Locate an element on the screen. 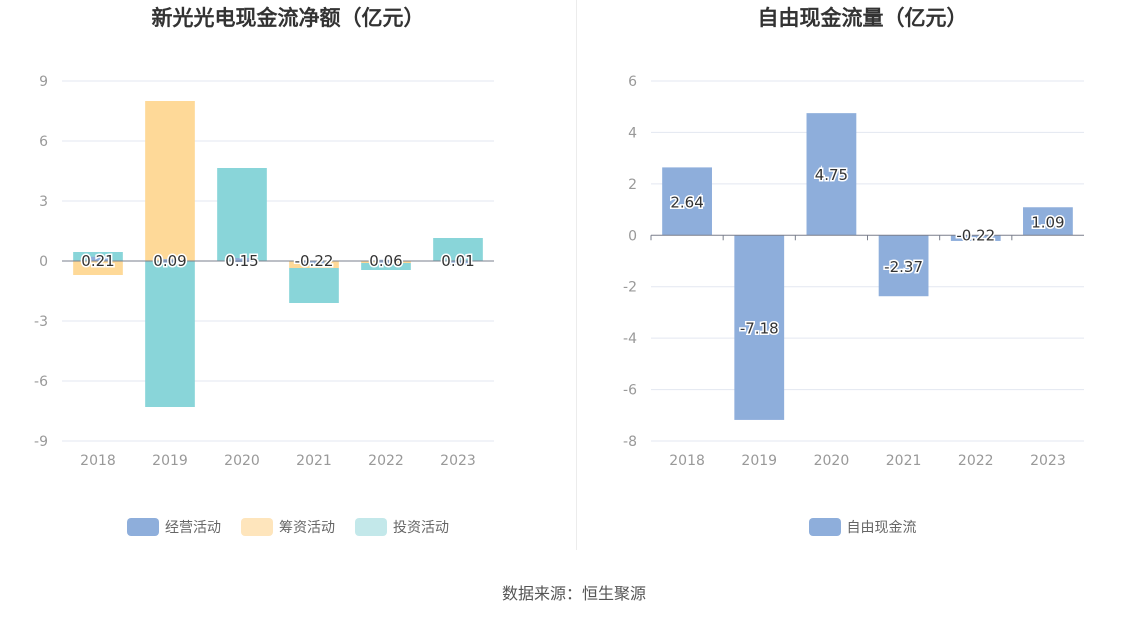 The height and width of the screenshot is (619, 1148). chart-legend: 自由现金流 is located at coordinates (862, 527).